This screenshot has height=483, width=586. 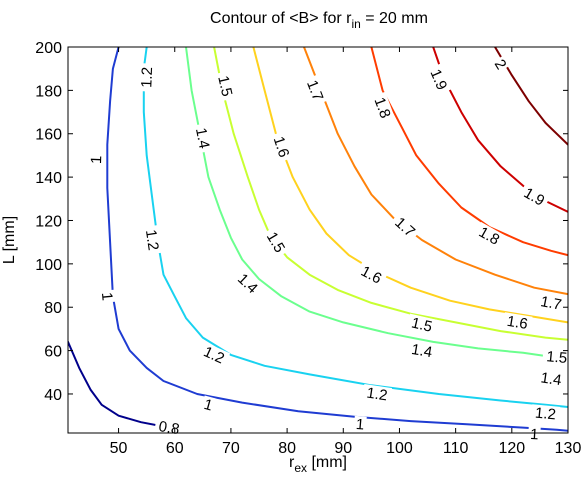 What do you see at coordinates (287, 448) in the screenshot?
I see `x-tick-label: 80` at bounding box center [287, 448].